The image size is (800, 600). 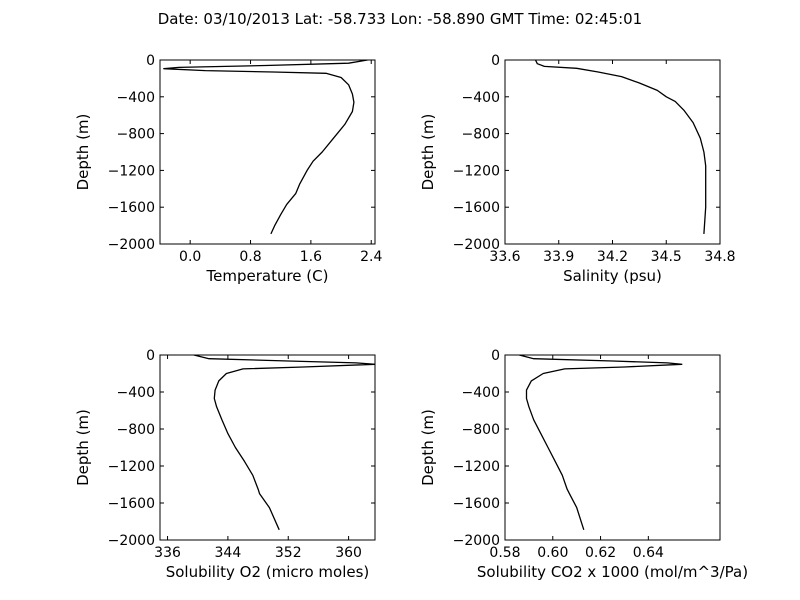 What do you see at coordinates (136, 430) in the screenshot?
I see `o2-ytick-label: −800` at bounding box center [136, 430].